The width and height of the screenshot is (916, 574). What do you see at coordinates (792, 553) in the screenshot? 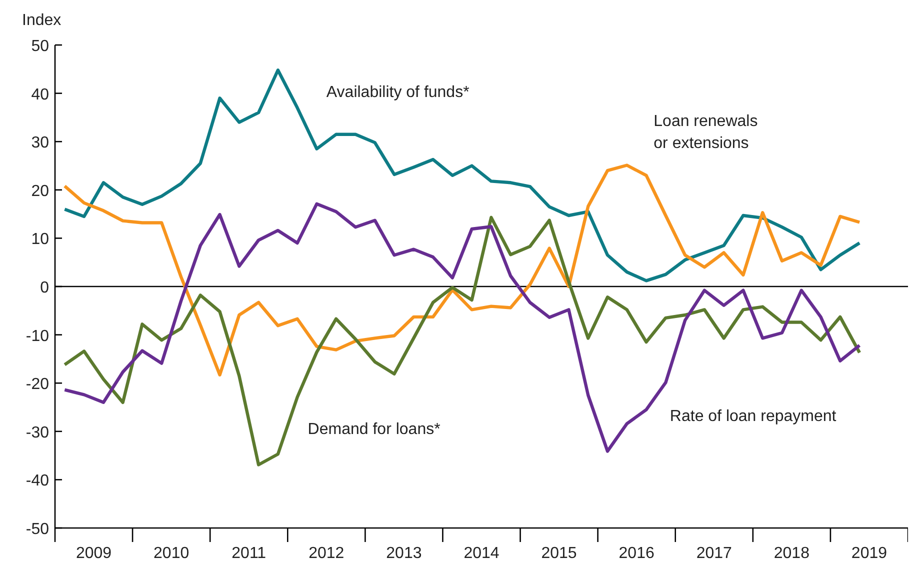
I see `x-tick-label: 2018` at bounding box center [792, 553].